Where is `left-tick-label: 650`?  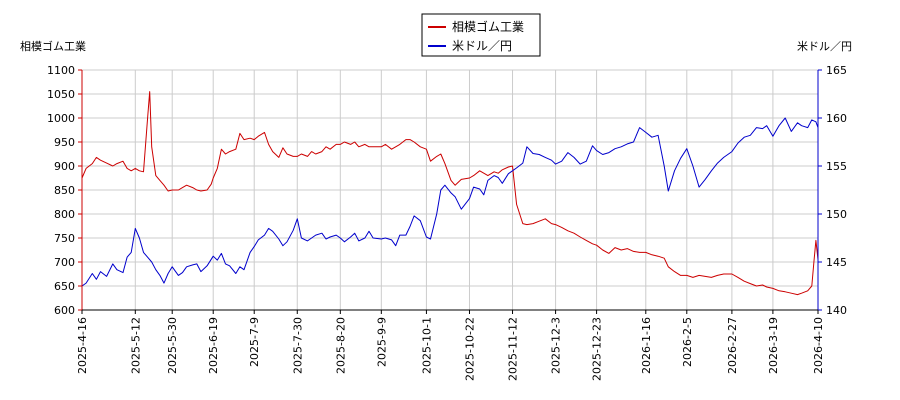 left-tick-label: 650 is located at coordinates (64, 286).